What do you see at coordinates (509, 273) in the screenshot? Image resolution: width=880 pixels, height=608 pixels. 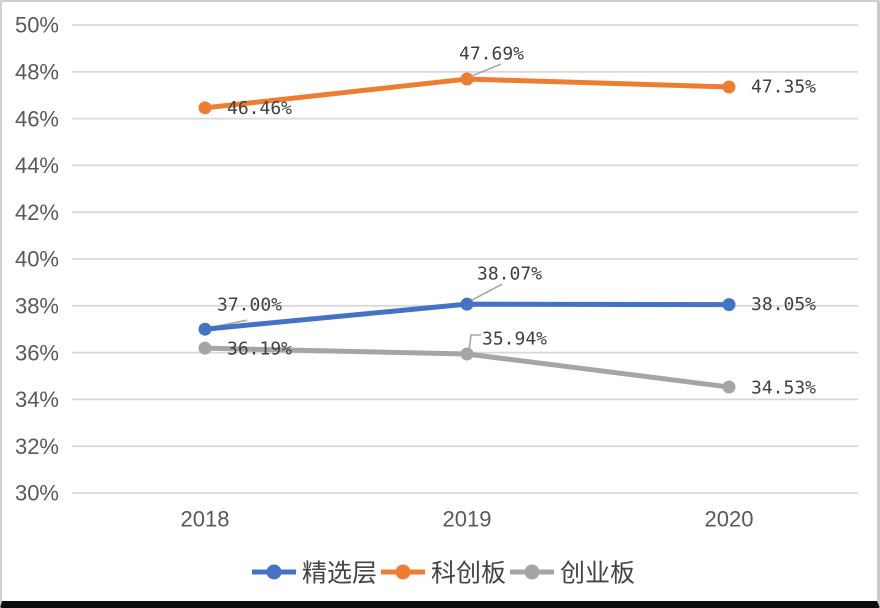 I see `data-label: 38.07%` at bounding box center [509, 273].